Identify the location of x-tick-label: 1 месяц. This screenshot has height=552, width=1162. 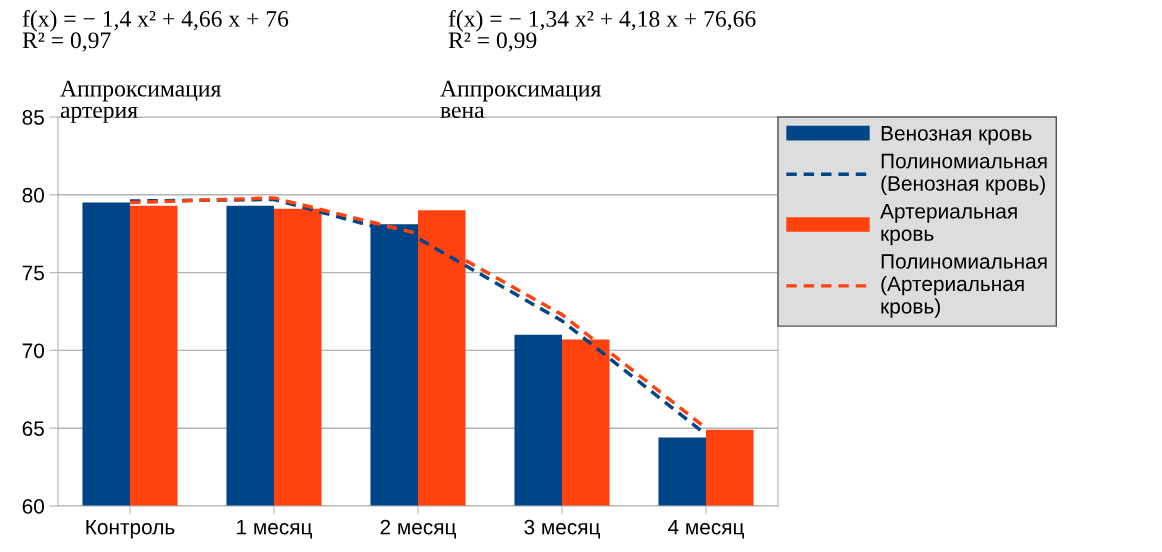
(274, 529).